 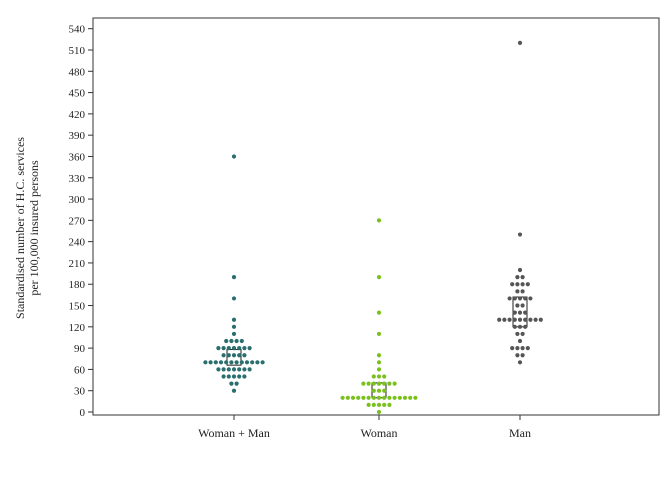 What do you see at coordinates (77, 221) in the screenshot?
I see `y-tick-label: 270` at bounding box center [77, 221].